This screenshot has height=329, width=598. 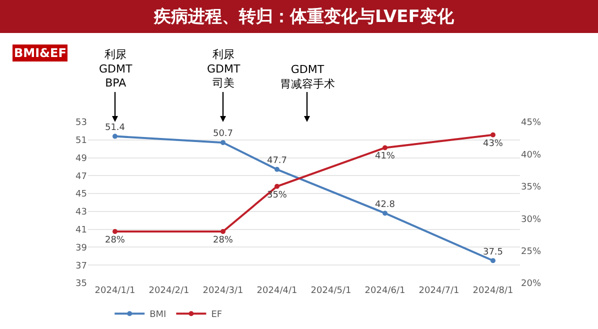 I want to click on legend-label: EF, so click(x=216, y=315).